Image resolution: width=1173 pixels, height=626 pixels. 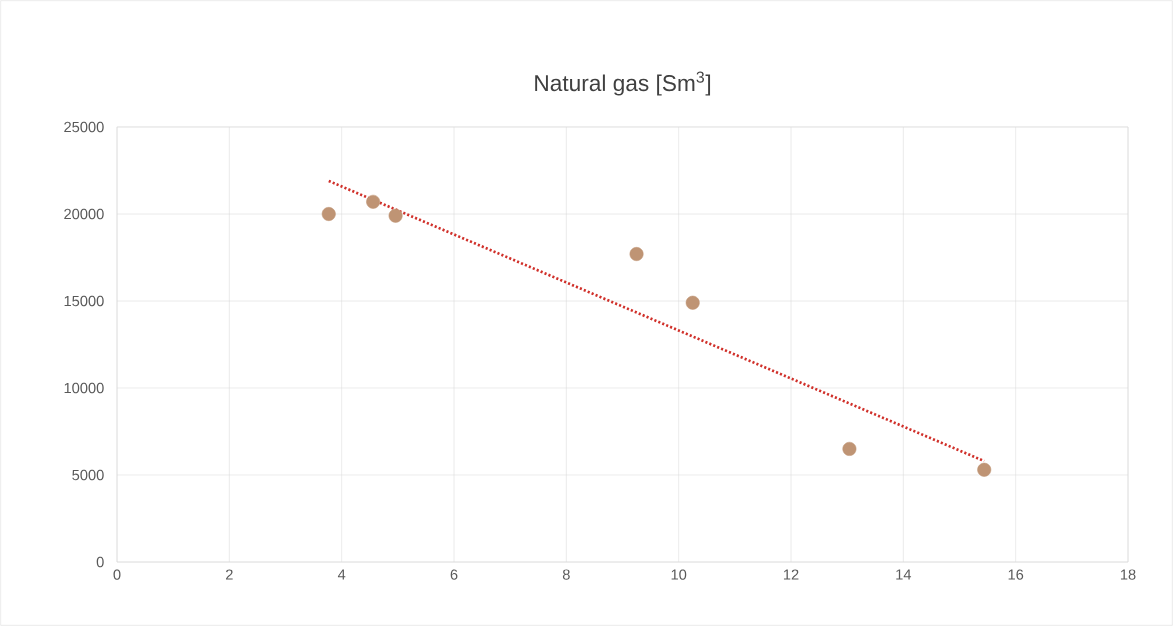 What do you see at coordinates (1128, 574) in the screenshot?
I see `x-tick-label: 18` at bounding box center [1128, 574].